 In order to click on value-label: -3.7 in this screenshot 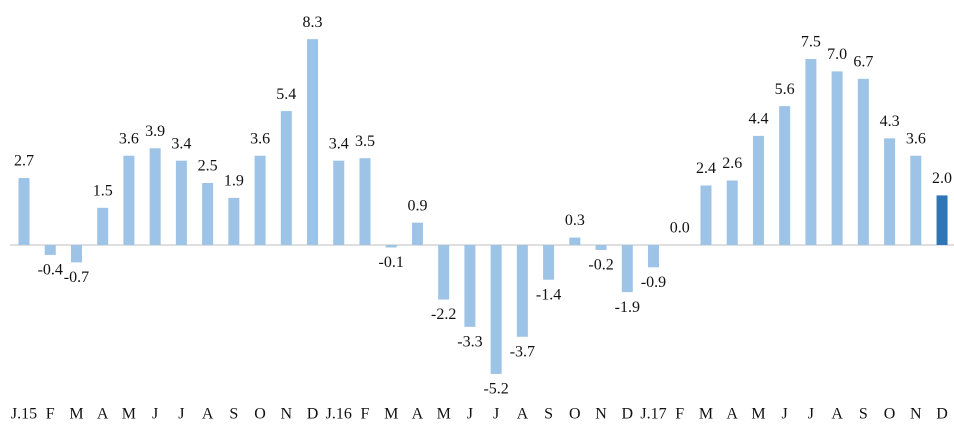, I will do `click(522, 351)`.